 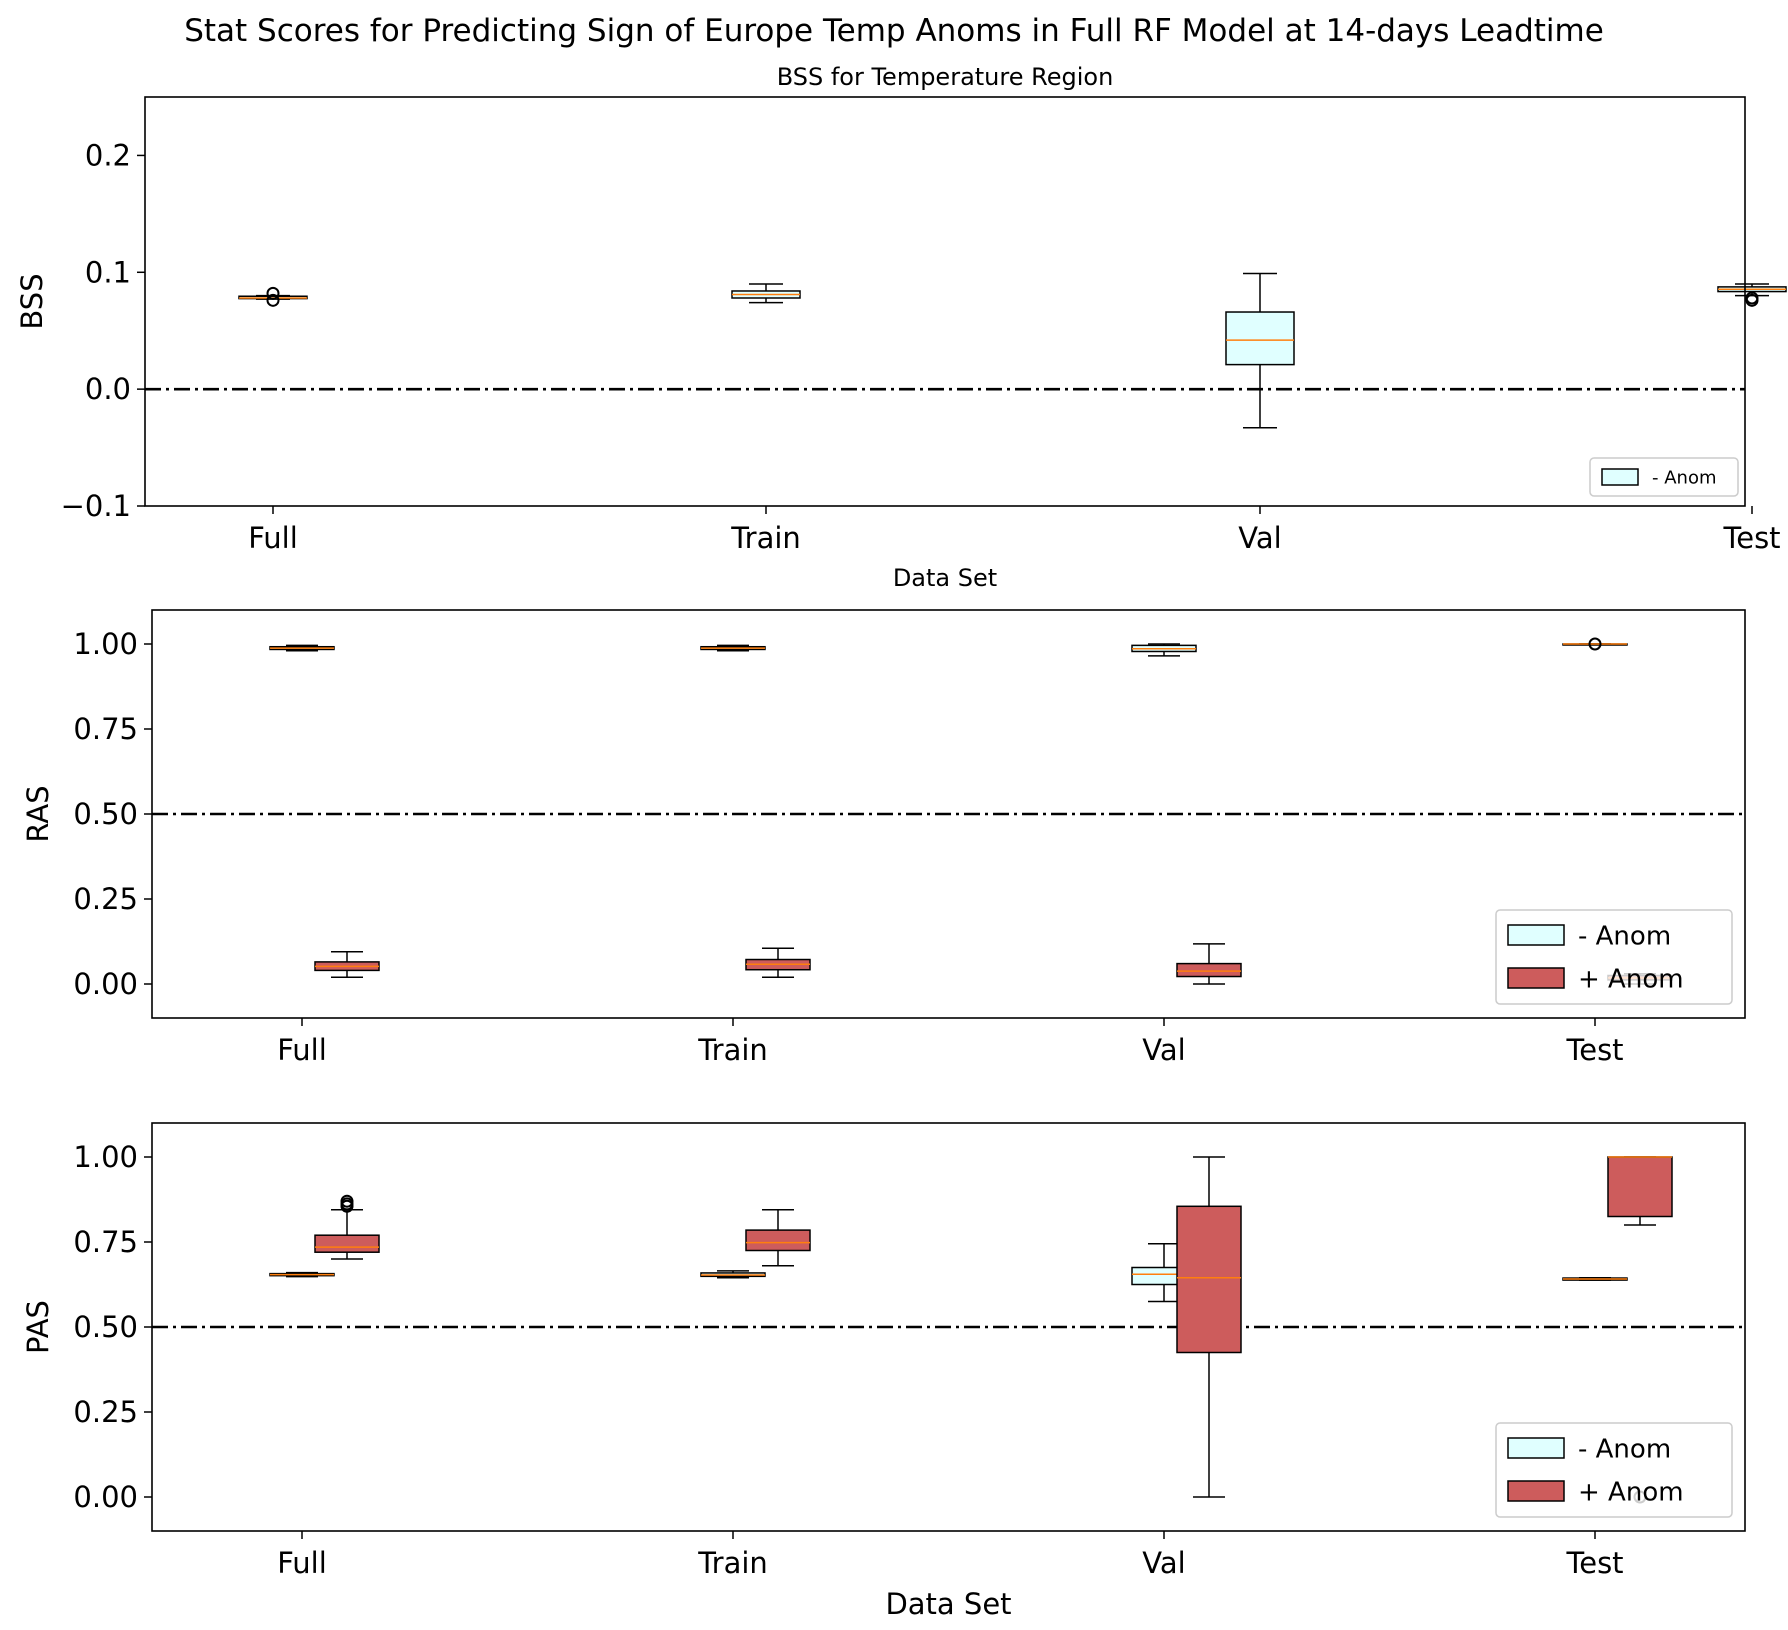 What do you see at coordinates (732, 1563) in the screenshot?
I see `pas-xtick-label: Train` at bounding box center [732, 1563].